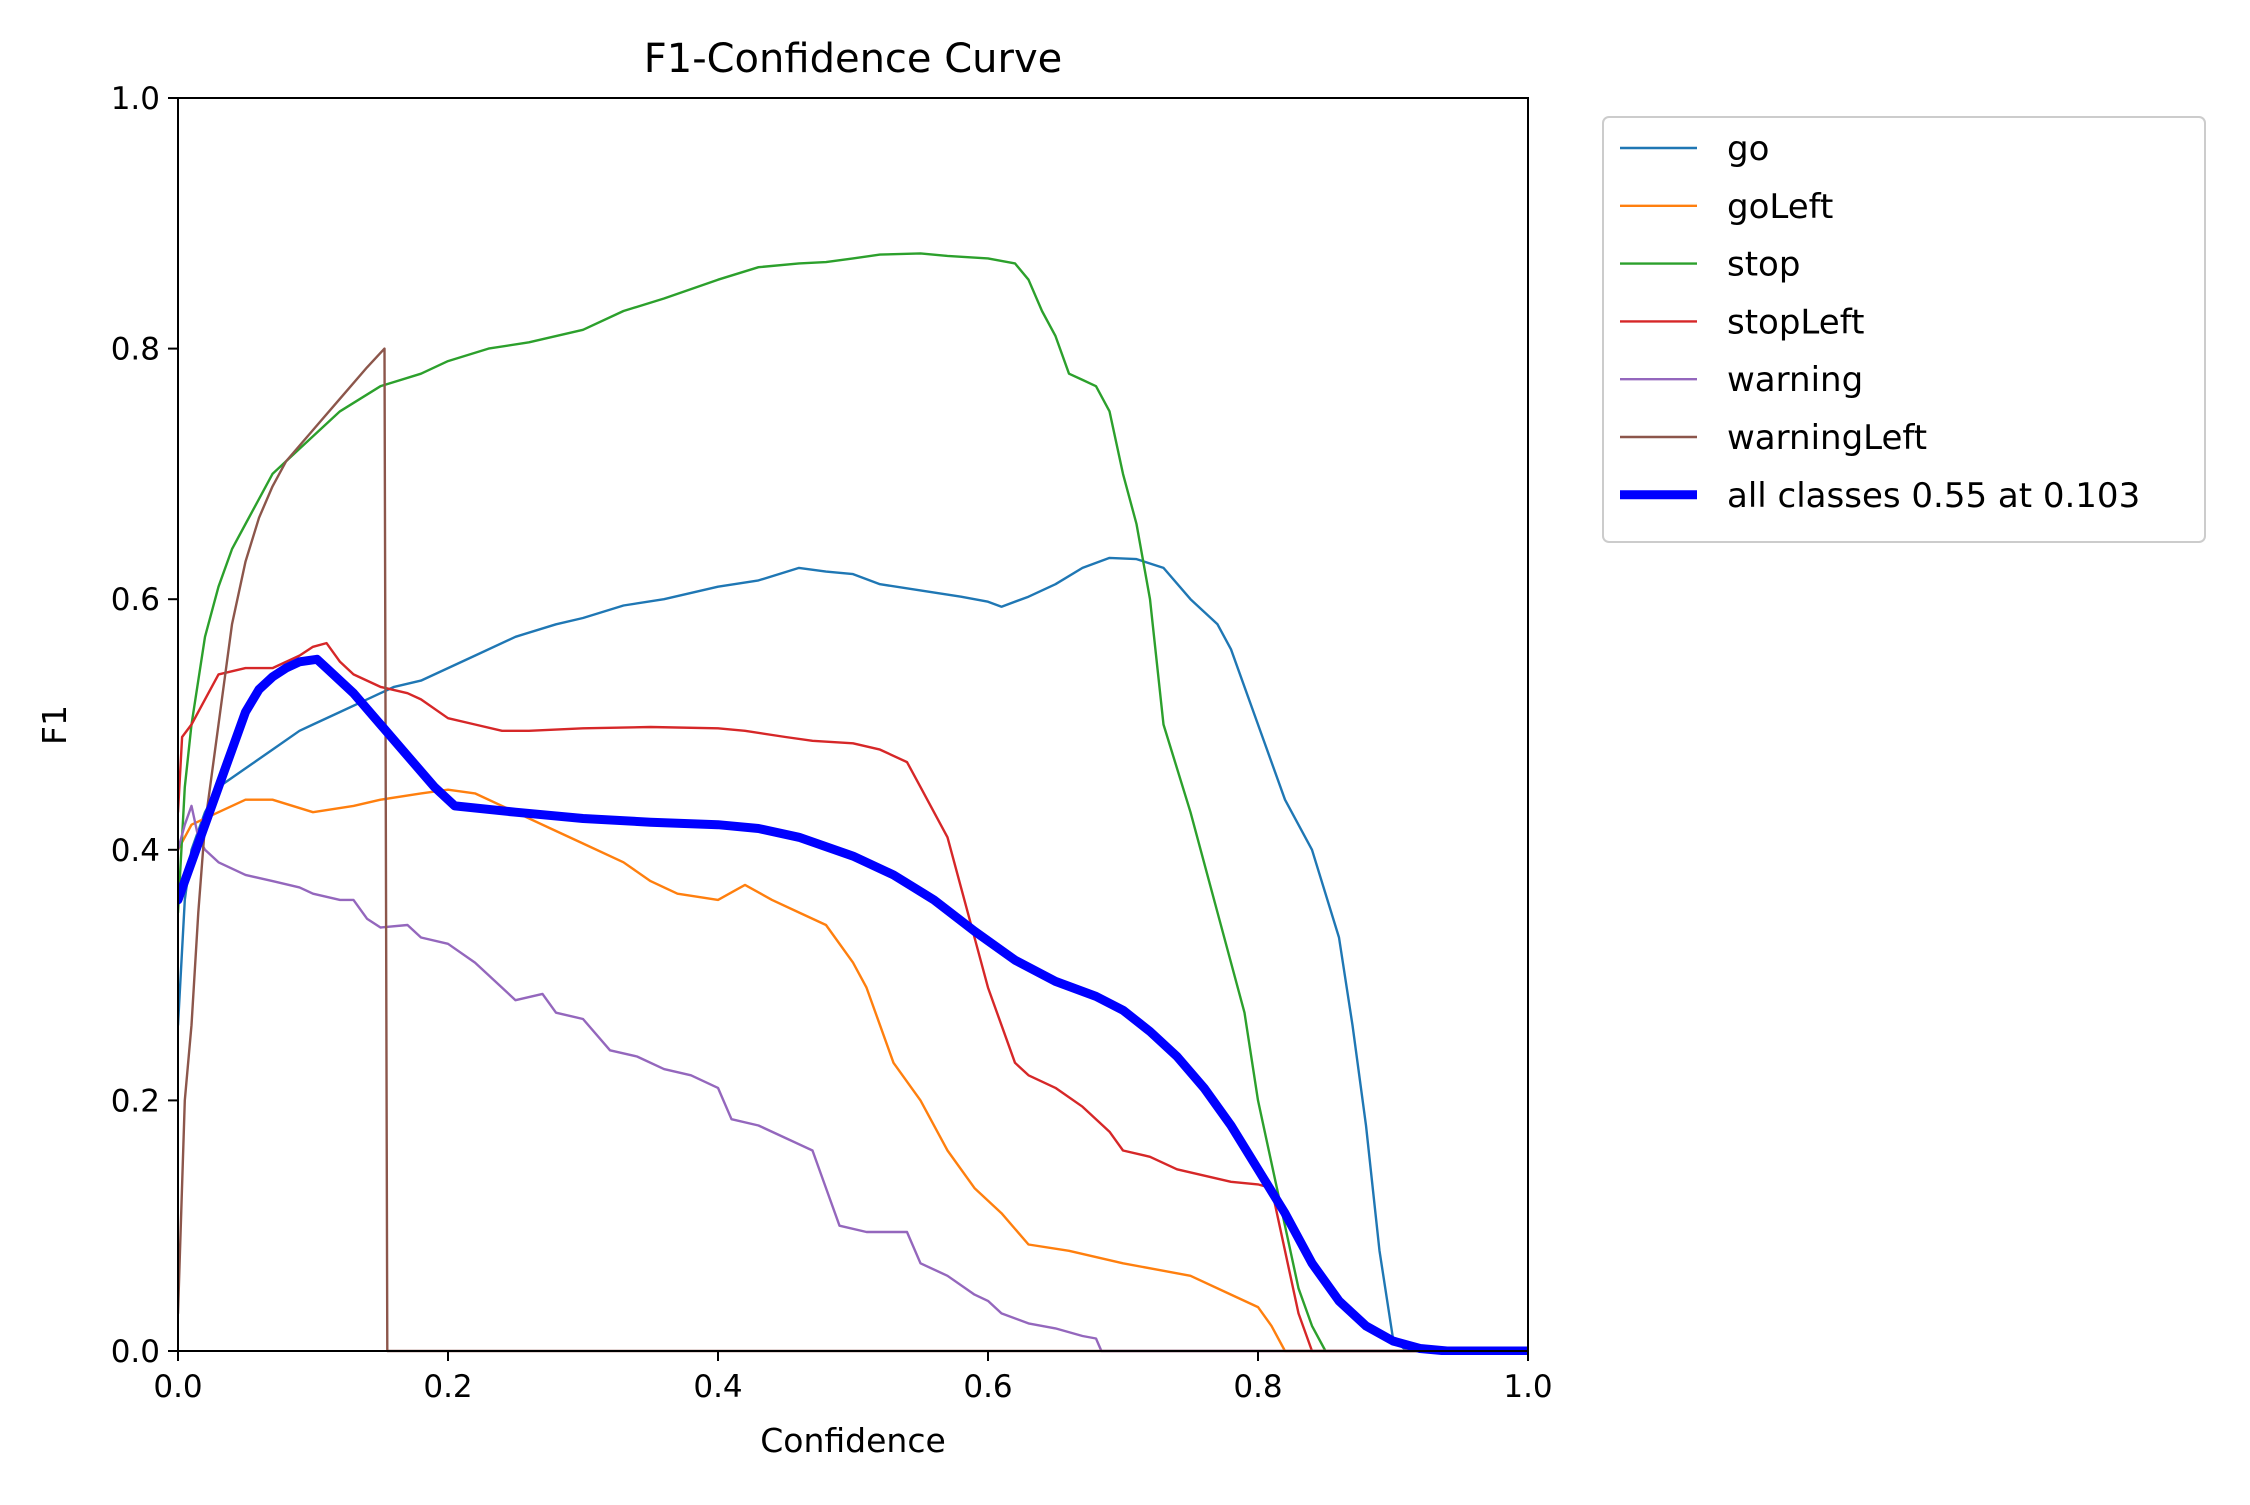  I want to click on y-tick-label: 0.2, so click(135, 1101).